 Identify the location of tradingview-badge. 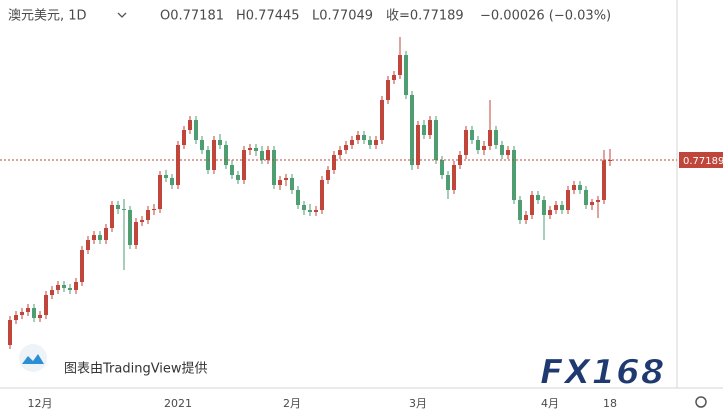
(33, 358).